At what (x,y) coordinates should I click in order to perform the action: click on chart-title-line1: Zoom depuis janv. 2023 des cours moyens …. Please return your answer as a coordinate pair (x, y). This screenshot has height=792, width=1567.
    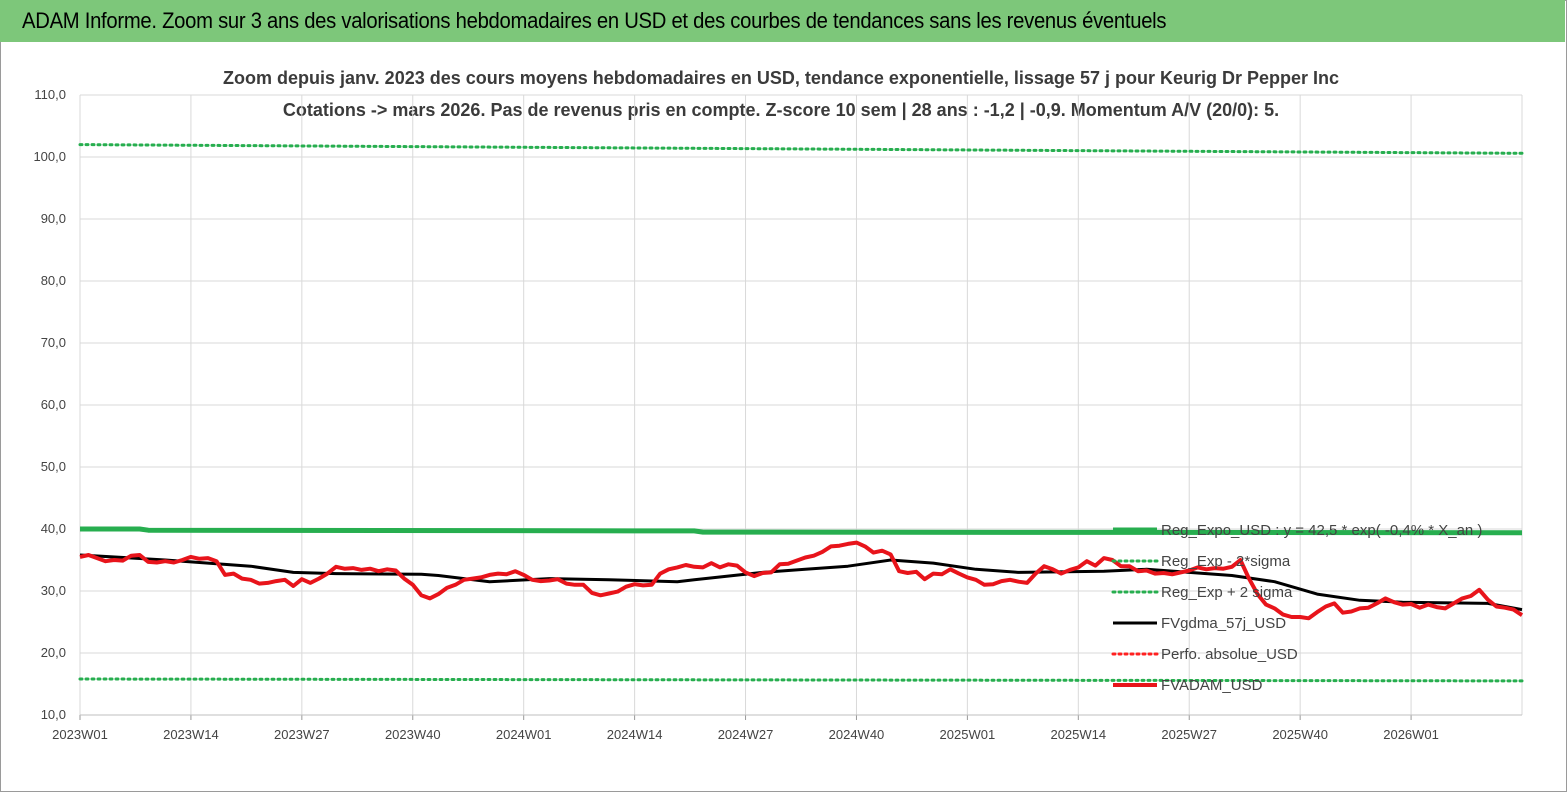
    Looking at the image, I should click on (781, 78).